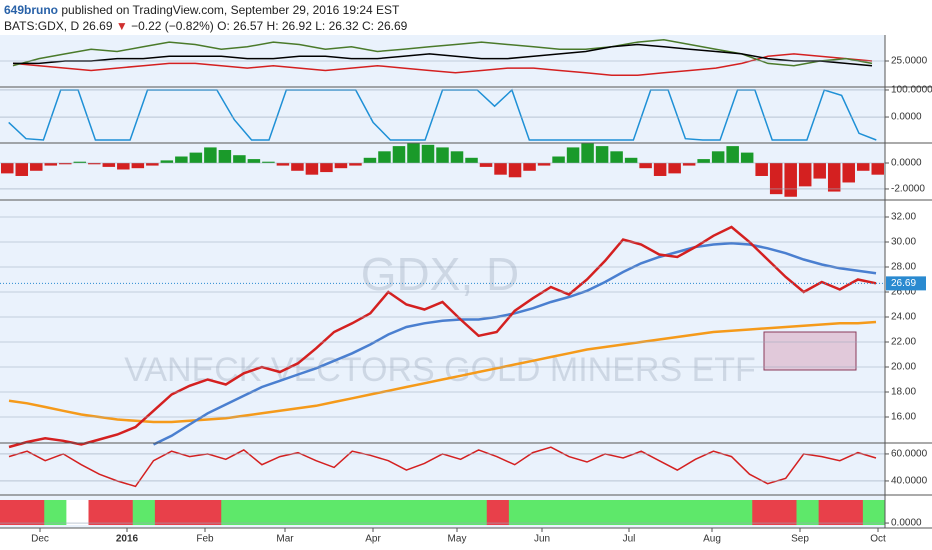 This screenshot has width=932, height=550. Describe the element at coordinates (542, 539) in the screenshot. I see `x-tick-label: Jun` at that location.